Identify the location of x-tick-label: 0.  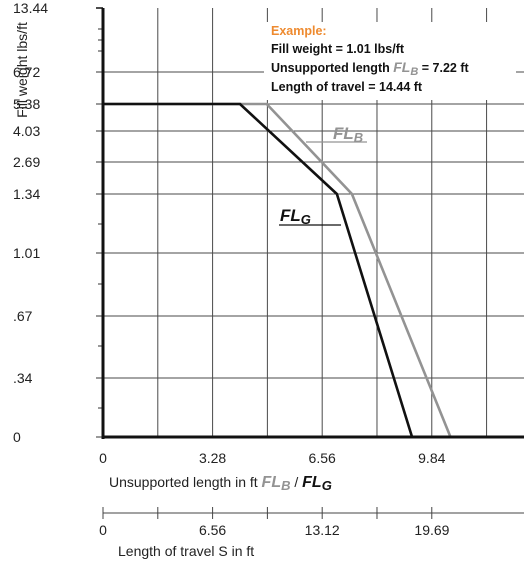
(103, 458).